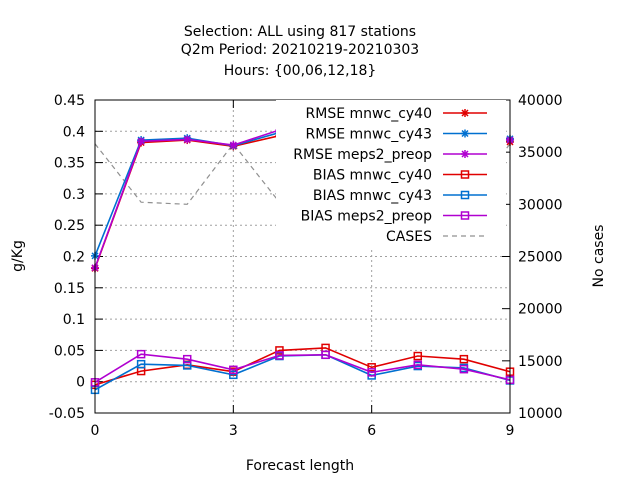  Describe the element at coordinates (369, 114) in the screenshot. I see `legend-label-rmse-mnwc-cy40: RMSE mnwc_cy40` at that location.